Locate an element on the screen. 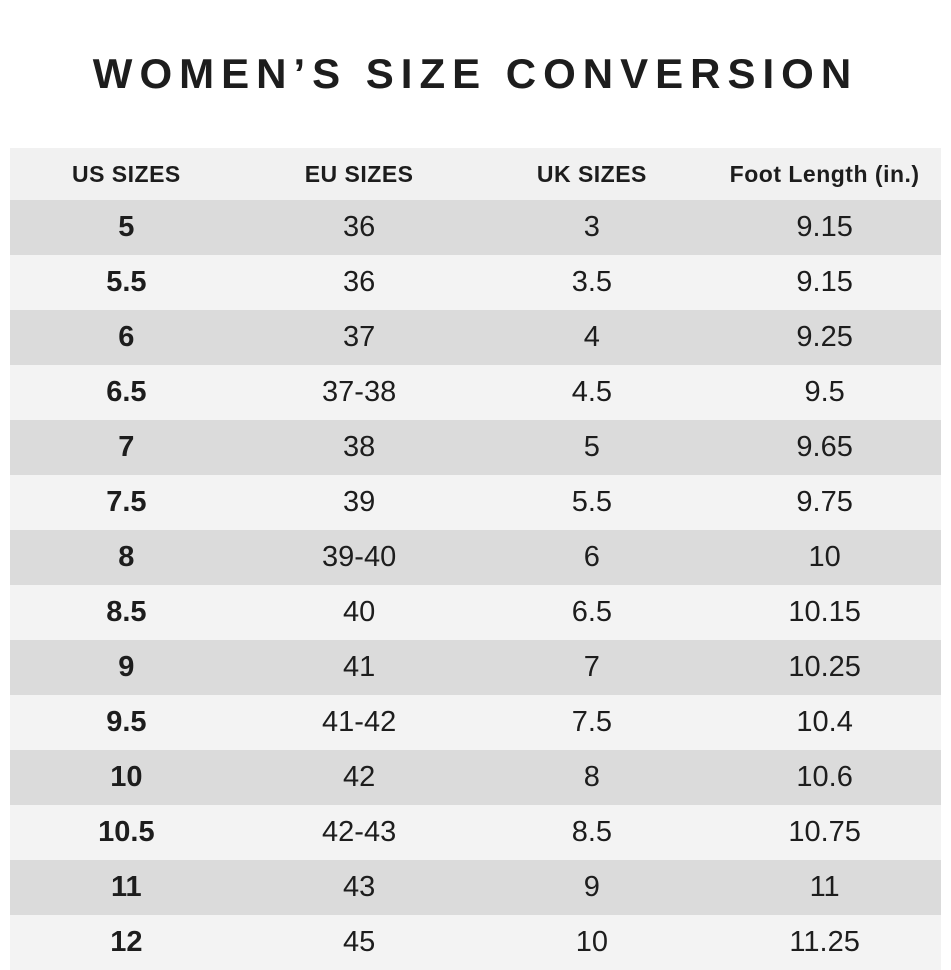 The height and width of the screenshot is (970, 951). us-size-cell: 8.5 is located at coordinates (126, 613).